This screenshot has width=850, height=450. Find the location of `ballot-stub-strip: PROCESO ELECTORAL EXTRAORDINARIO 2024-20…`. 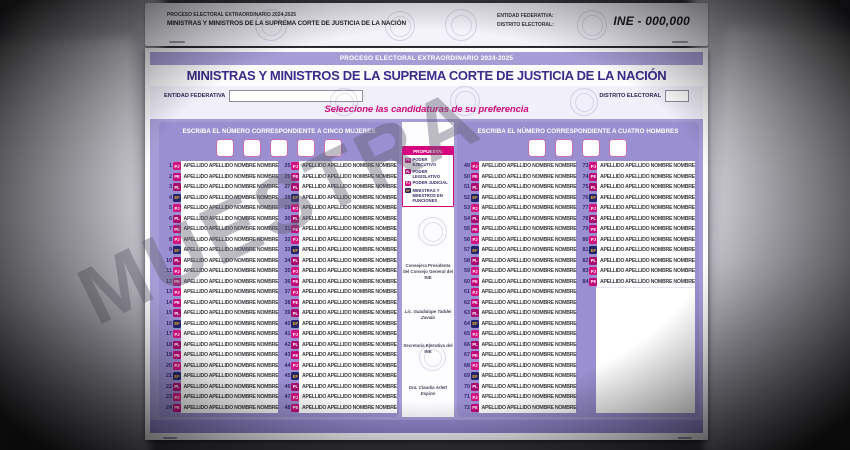

ballot-stub-strip: PROCESO ELECTORAL EXTRAORDINARIO 2024-20… is located at coordinates (426, 24).